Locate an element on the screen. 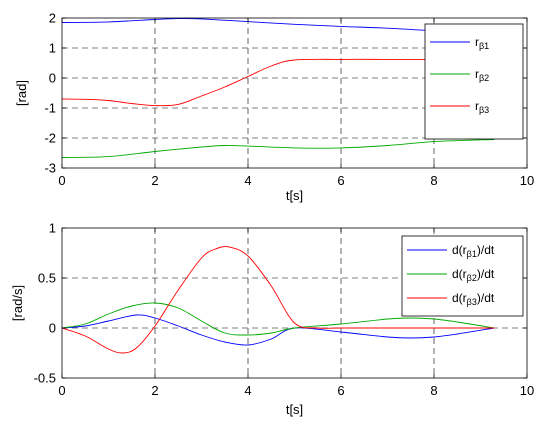  legend-label-2: rβ2 is located at coordinates (482, 75).